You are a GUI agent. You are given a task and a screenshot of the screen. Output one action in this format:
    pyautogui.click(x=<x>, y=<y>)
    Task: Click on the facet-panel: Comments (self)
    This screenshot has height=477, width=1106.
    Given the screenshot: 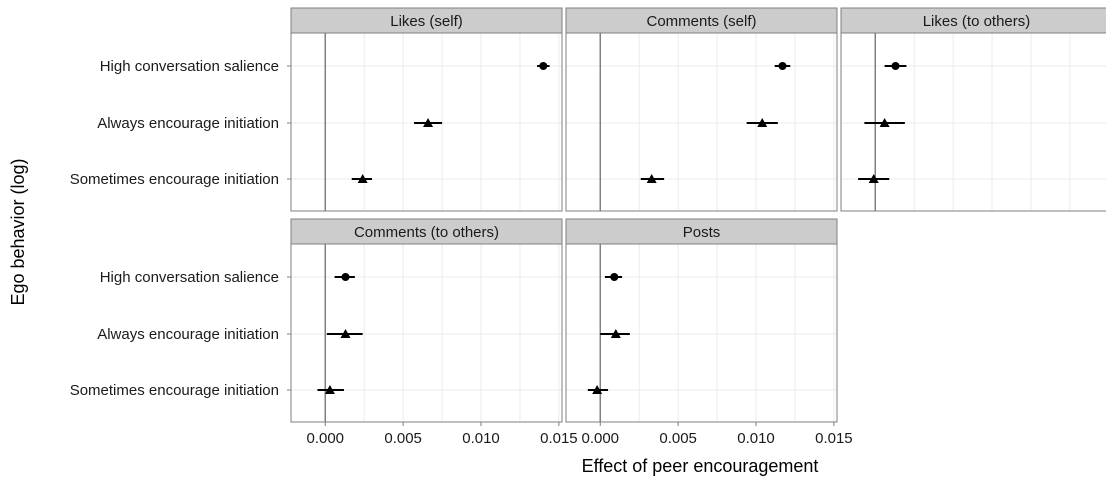 What is the action you would take?
    pyautogui.click(x=701, y=109)
    